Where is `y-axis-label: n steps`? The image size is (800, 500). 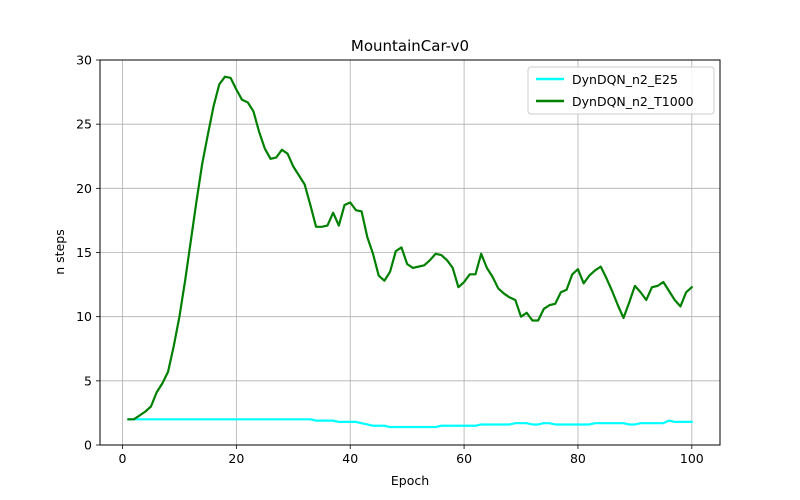
y-axis-label: n steps is located at coordinates (59, 251).